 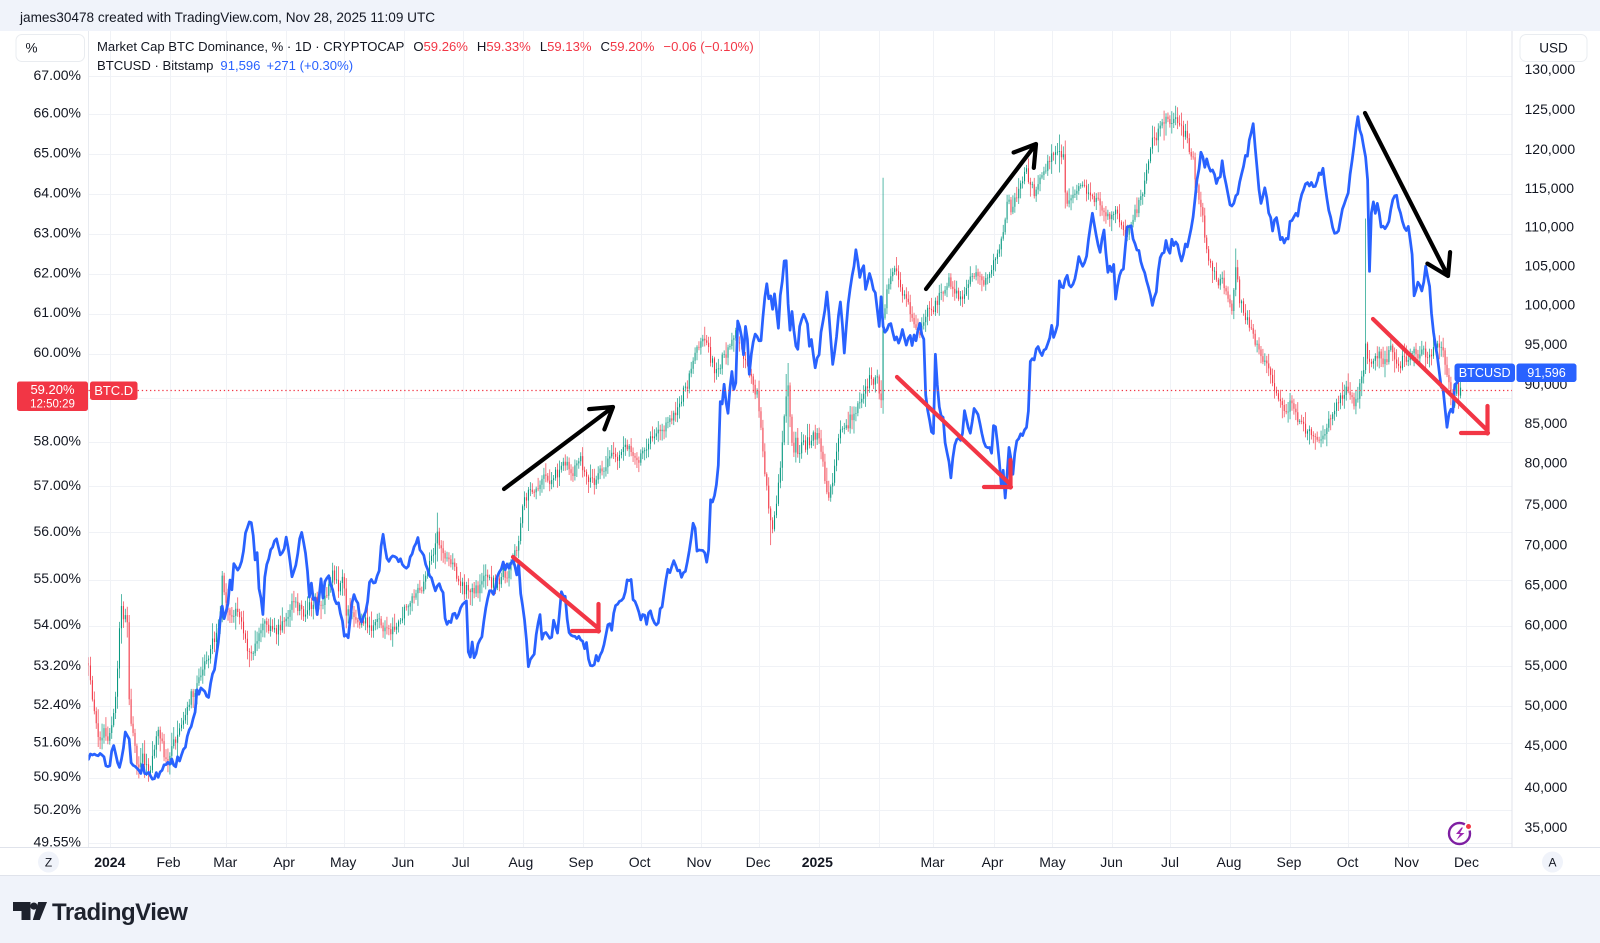 I want to click on svg-text: 57.00%, so click(x=57, y=485).